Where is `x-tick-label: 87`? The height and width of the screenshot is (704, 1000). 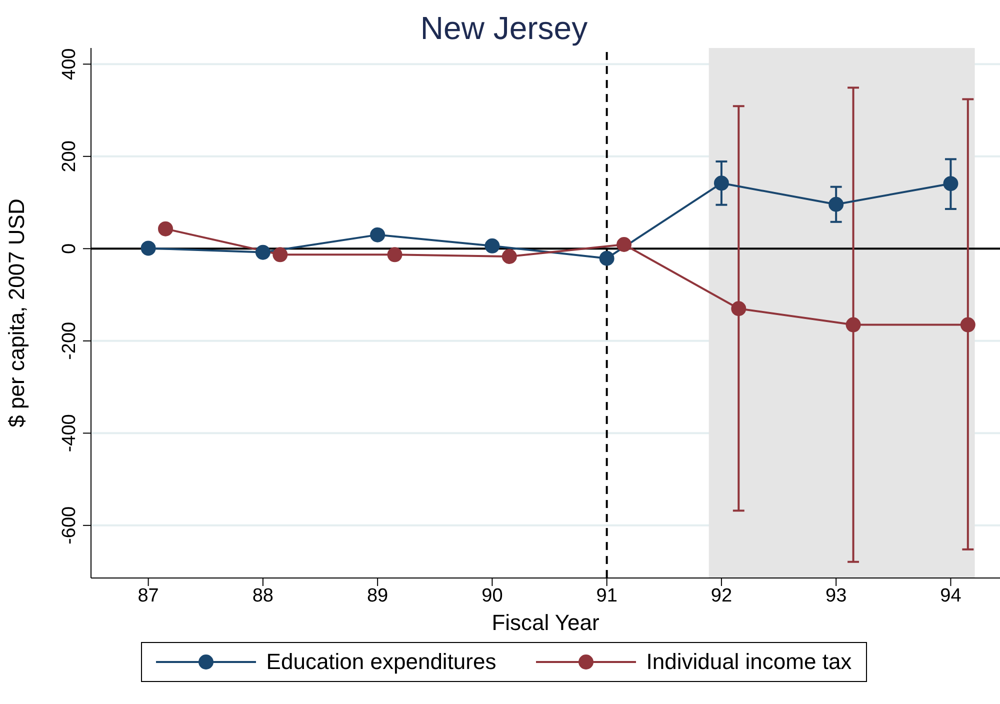 x-tick-label: 87 is located at coordinates (148, 595).